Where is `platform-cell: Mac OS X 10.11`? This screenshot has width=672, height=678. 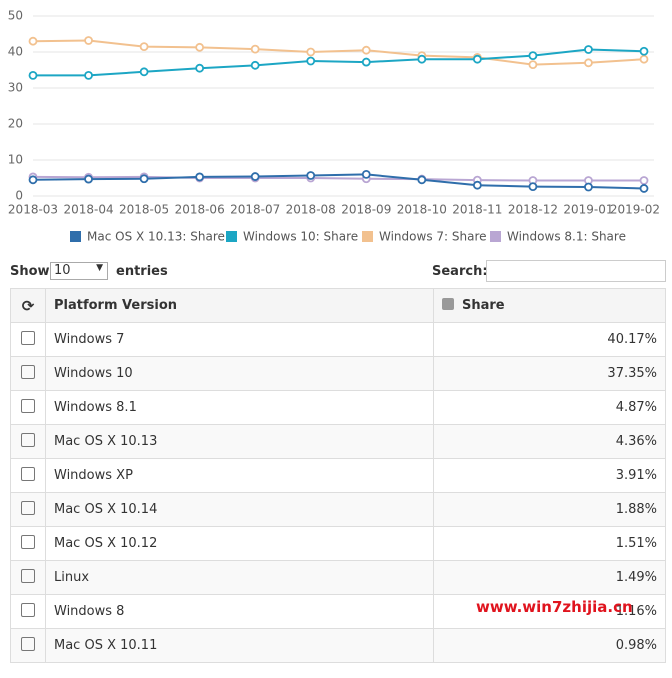
platform-cell: Mac OS X 10.11 is located at coordinates (239, 645).